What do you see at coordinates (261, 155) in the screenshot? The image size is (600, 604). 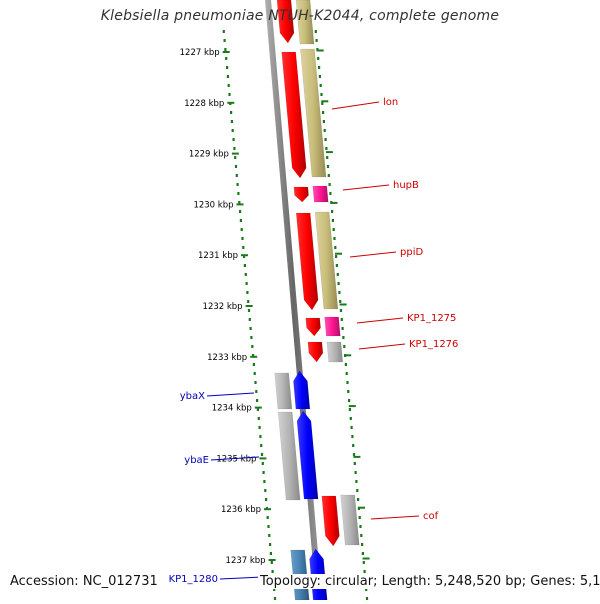 I see `tick-1229-kbp: 1229 kbp` at bounding box center [261, 155].